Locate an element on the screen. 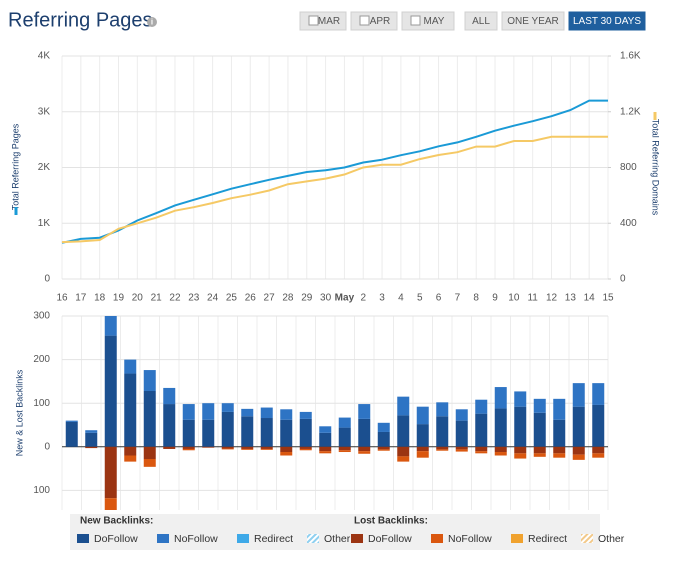 This screenshot has height=575, width=680. button-label: LAST 30 DAYS is located at coordinates (607, 21).